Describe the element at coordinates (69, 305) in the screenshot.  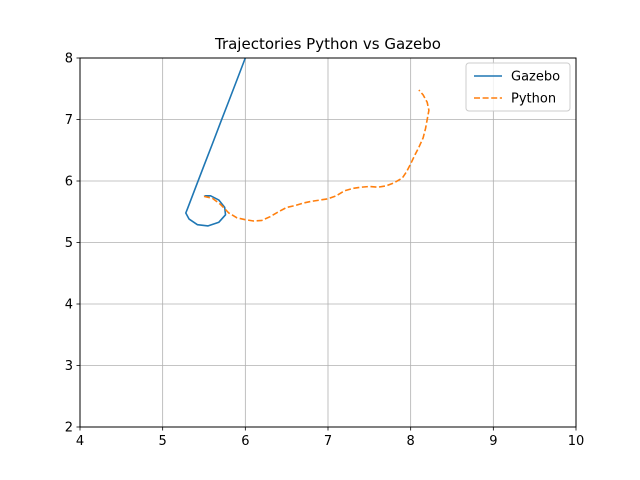
I see `y-tick-label: 4` at that location.